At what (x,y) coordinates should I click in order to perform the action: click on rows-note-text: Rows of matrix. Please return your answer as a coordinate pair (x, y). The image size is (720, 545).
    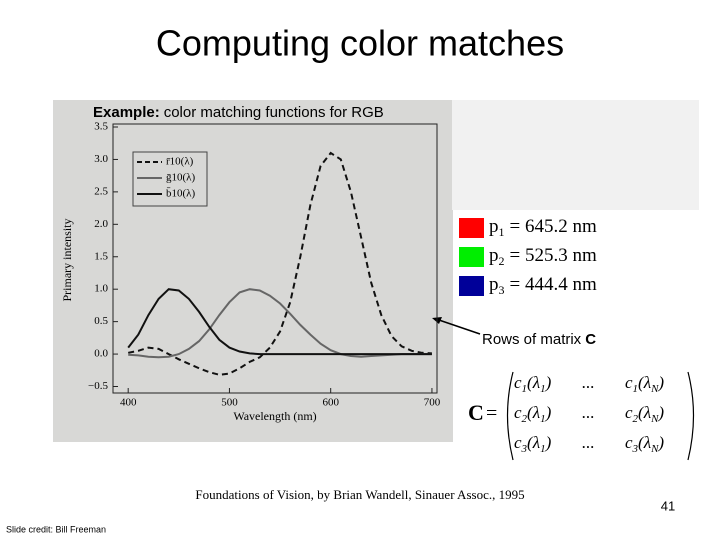
    Looking at the image, I should click on (532, 339).